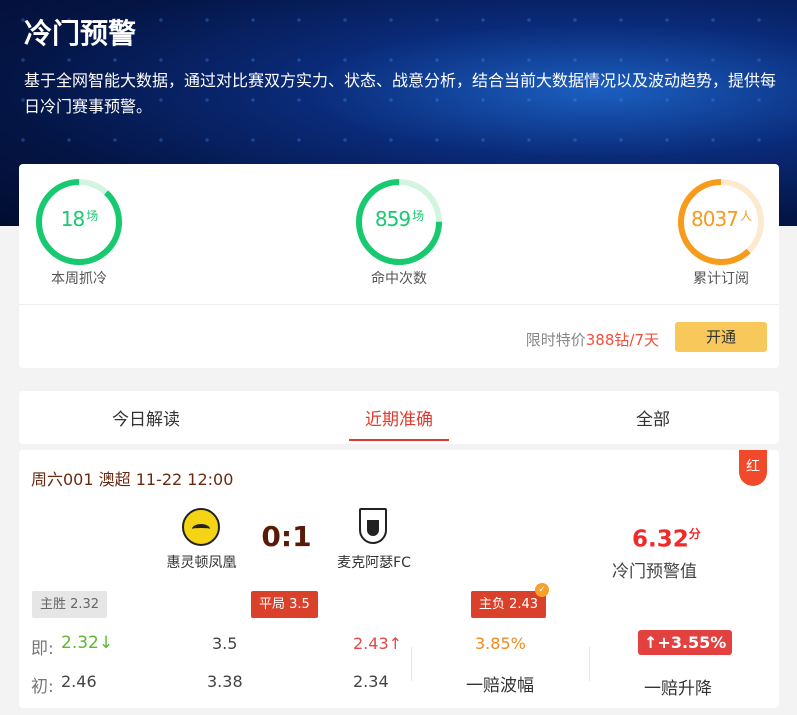 The width and height of the screenshot is (797, 715). I want to click on change-value: ↑+3.55%, so click(685, 642).